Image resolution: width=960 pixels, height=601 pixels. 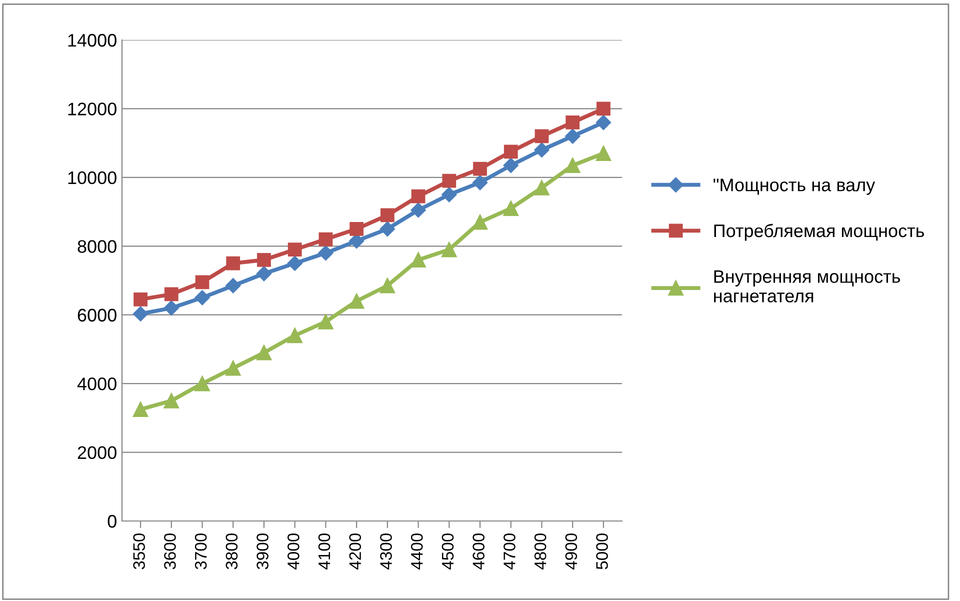 I want to click on y-tick-label: 4000, so click(x=96, y=384).